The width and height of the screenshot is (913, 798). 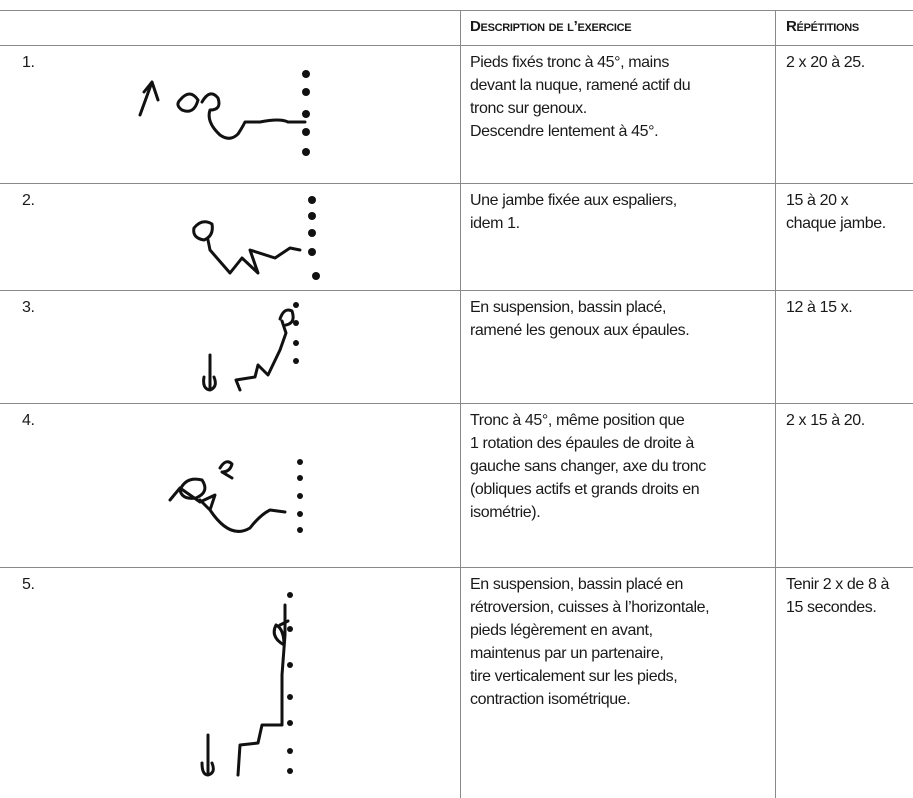 What do you see at coordinates (582, 443) in the screenshot?
I see `description-line: 1 rotation des épaules de droite à` at bounding box center [582, 443].